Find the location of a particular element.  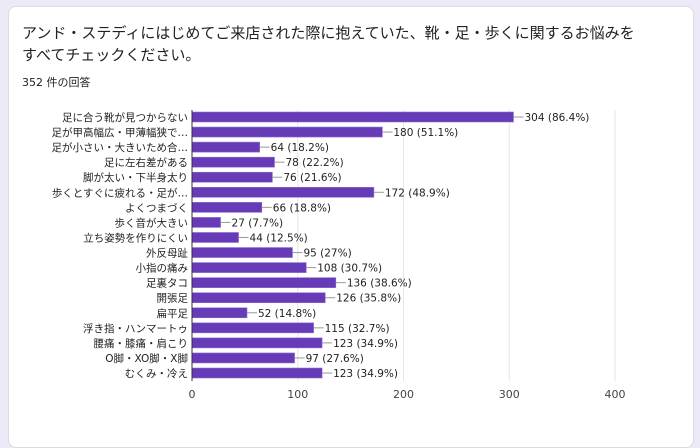

x-tick-label: 100 is located at coordinates (297, 394).